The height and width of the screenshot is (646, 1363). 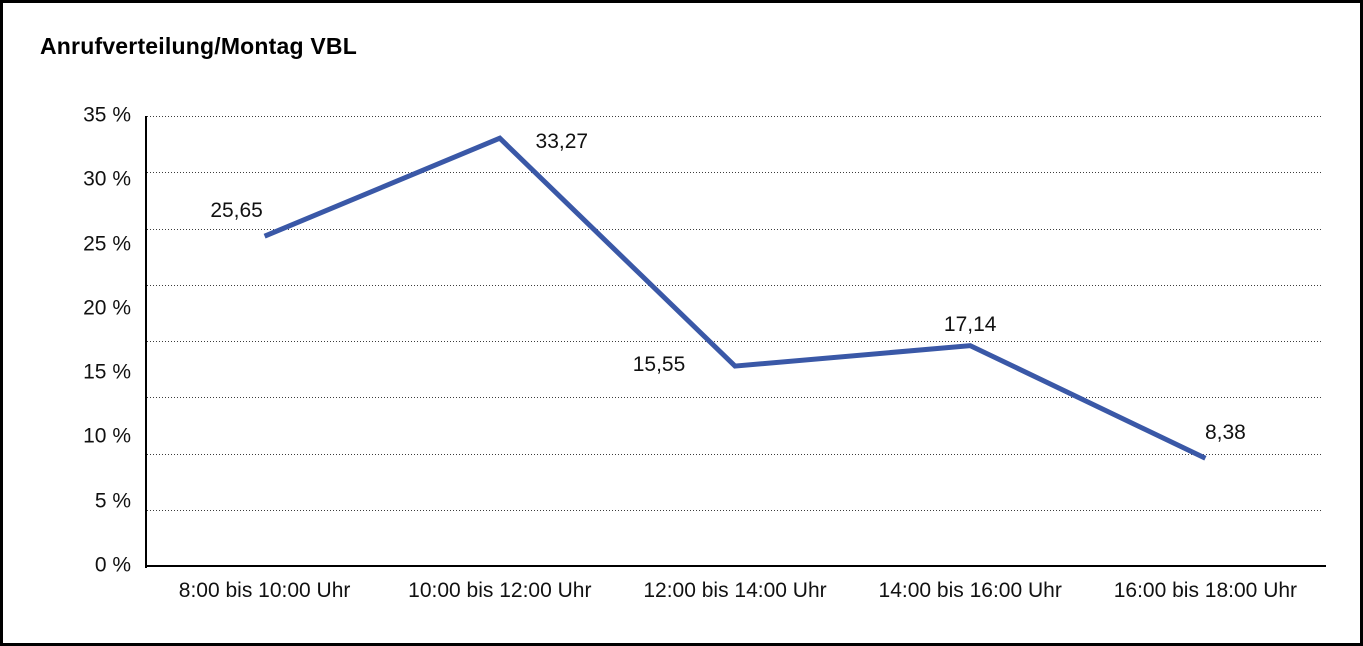 I want to click on x-tick-label: 10:00 bis 12:00 Uhr, so click(x=500, y=590).